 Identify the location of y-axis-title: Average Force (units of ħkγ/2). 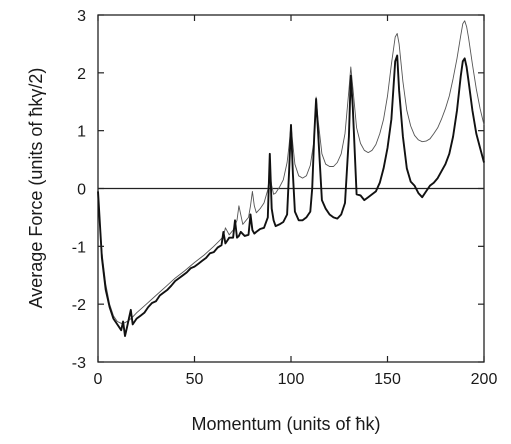
(36, 188).